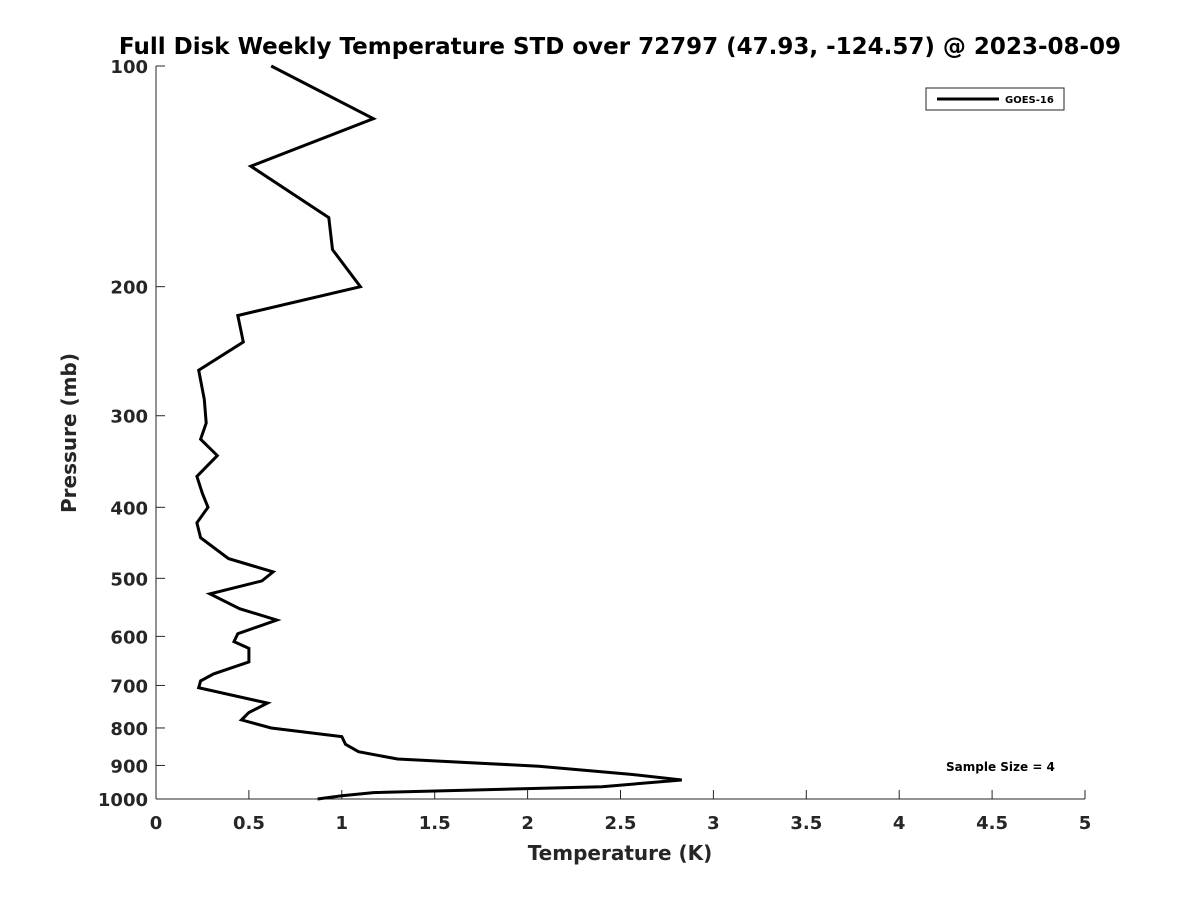 Image resolution: width=1200 pixels, height=900 pixels. I want to click on y-ticks: 100 200 300 400 500 600 700 800 900 1000, so click(131, 434).